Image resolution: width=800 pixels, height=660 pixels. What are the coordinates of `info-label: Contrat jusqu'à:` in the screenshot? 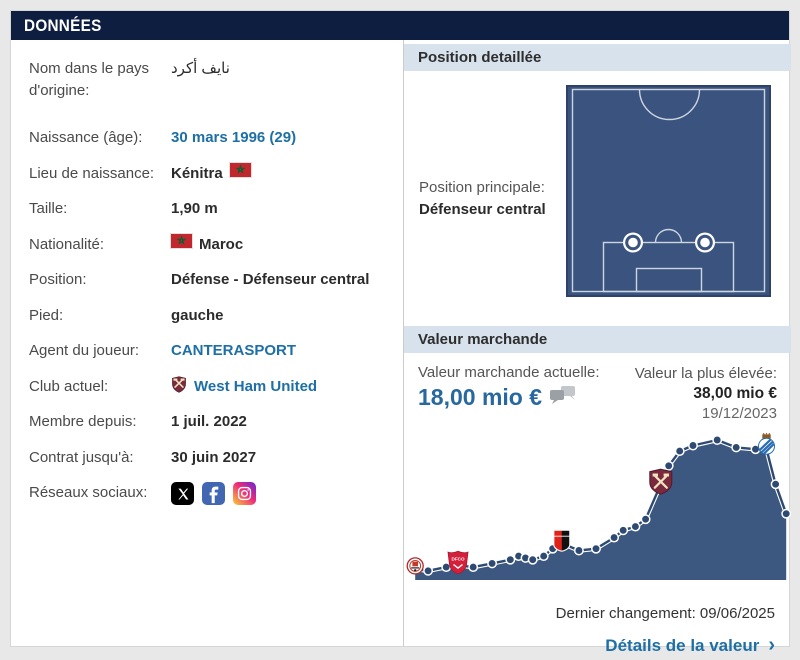 It's located at (81, 457).